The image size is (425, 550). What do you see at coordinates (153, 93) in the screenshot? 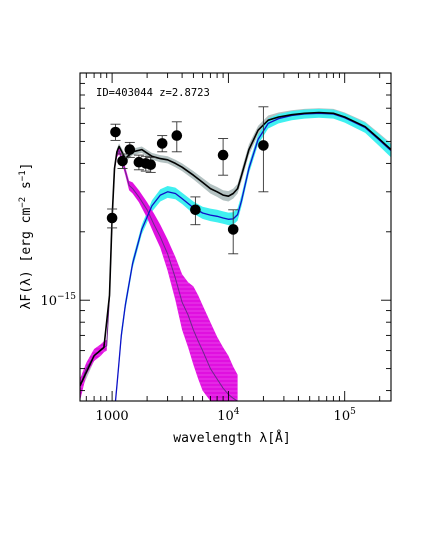
I see `source-annotation: ID=403044 z=2.8723` at bounding box center [153, 93].